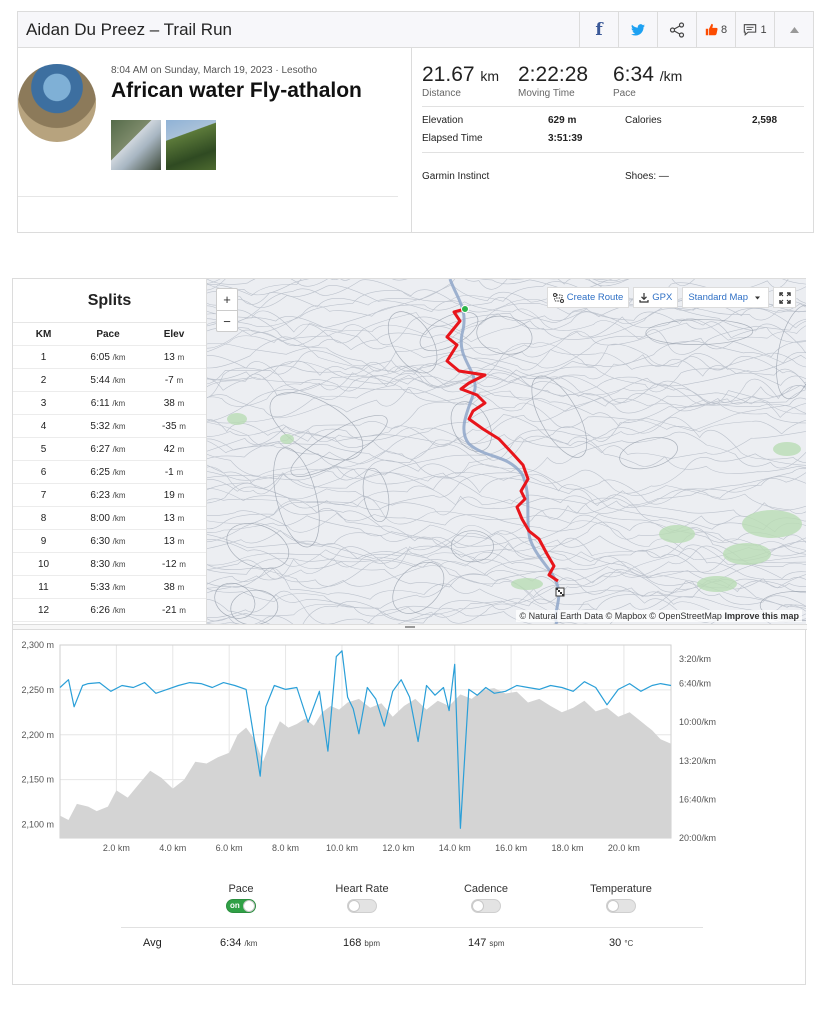 The height and width of the screenshot is (1024, 819). Describe the element at coordinates (621, 906) in the screenshot. I see `temperature-toggle` at that location.